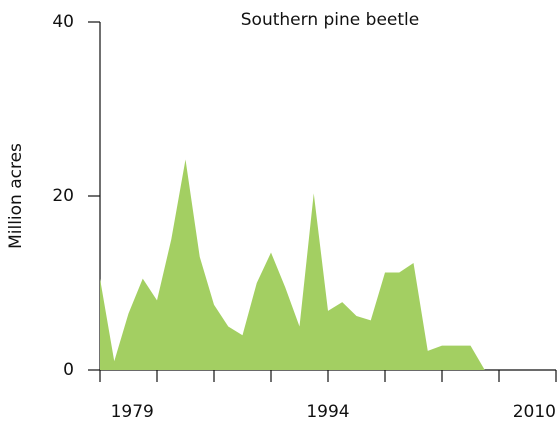  I want to click on y-tick-label: 40, so click(63, 22).